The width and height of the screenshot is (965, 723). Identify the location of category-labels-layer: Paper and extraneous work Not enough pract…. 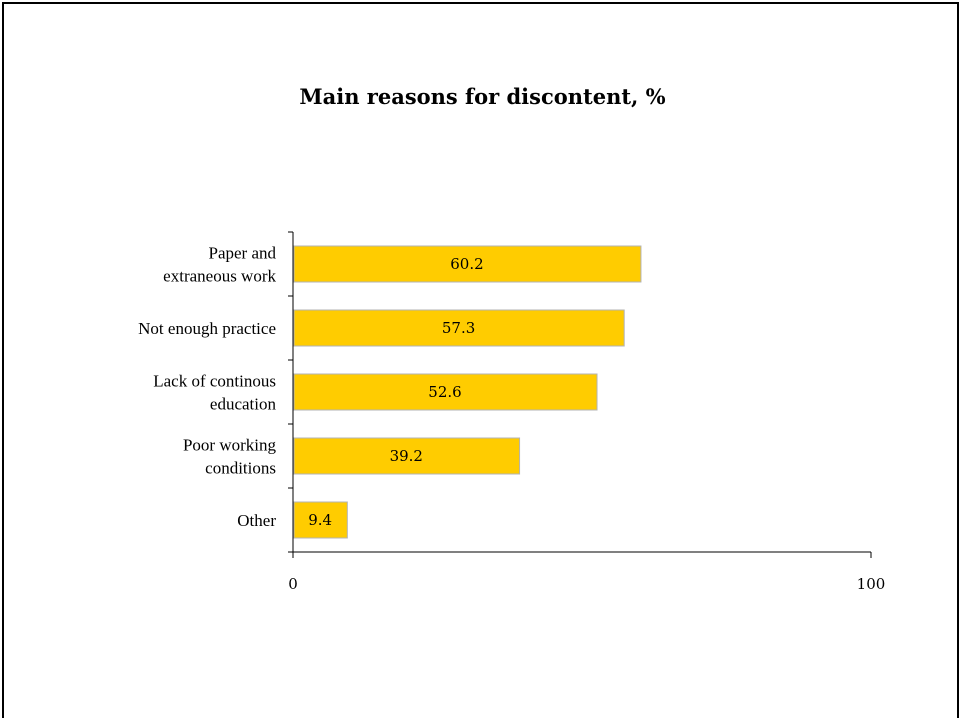
(207, 387).